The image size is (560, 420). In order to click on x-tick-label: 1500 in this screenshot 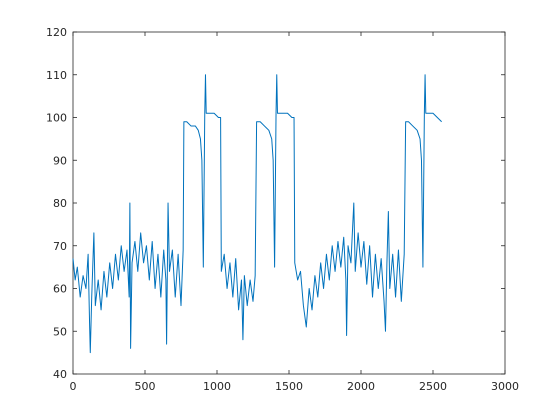, I will do `click(289, 386)`.